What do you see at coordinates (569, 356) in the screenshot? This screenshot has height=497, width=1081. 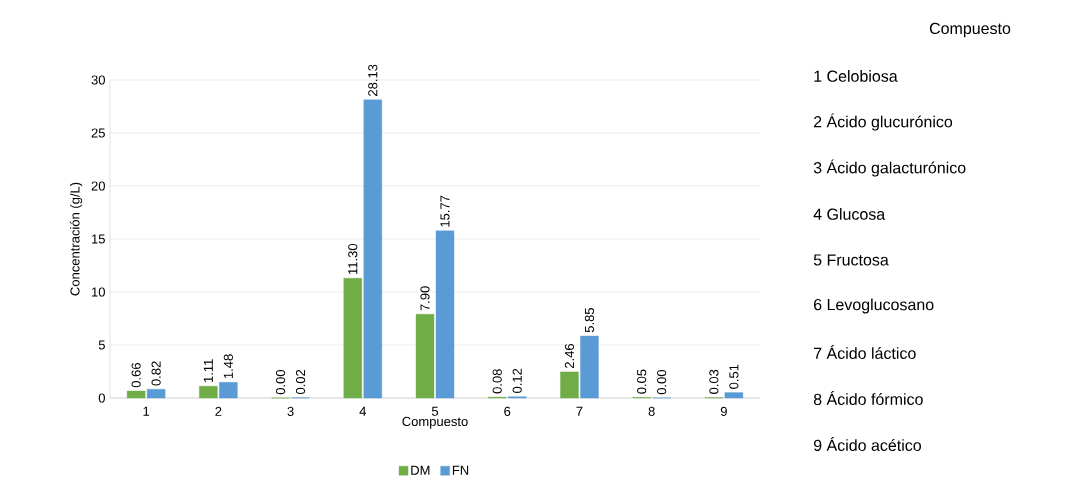 I see `data-label: 2.46` at bounding box center [569, 356].